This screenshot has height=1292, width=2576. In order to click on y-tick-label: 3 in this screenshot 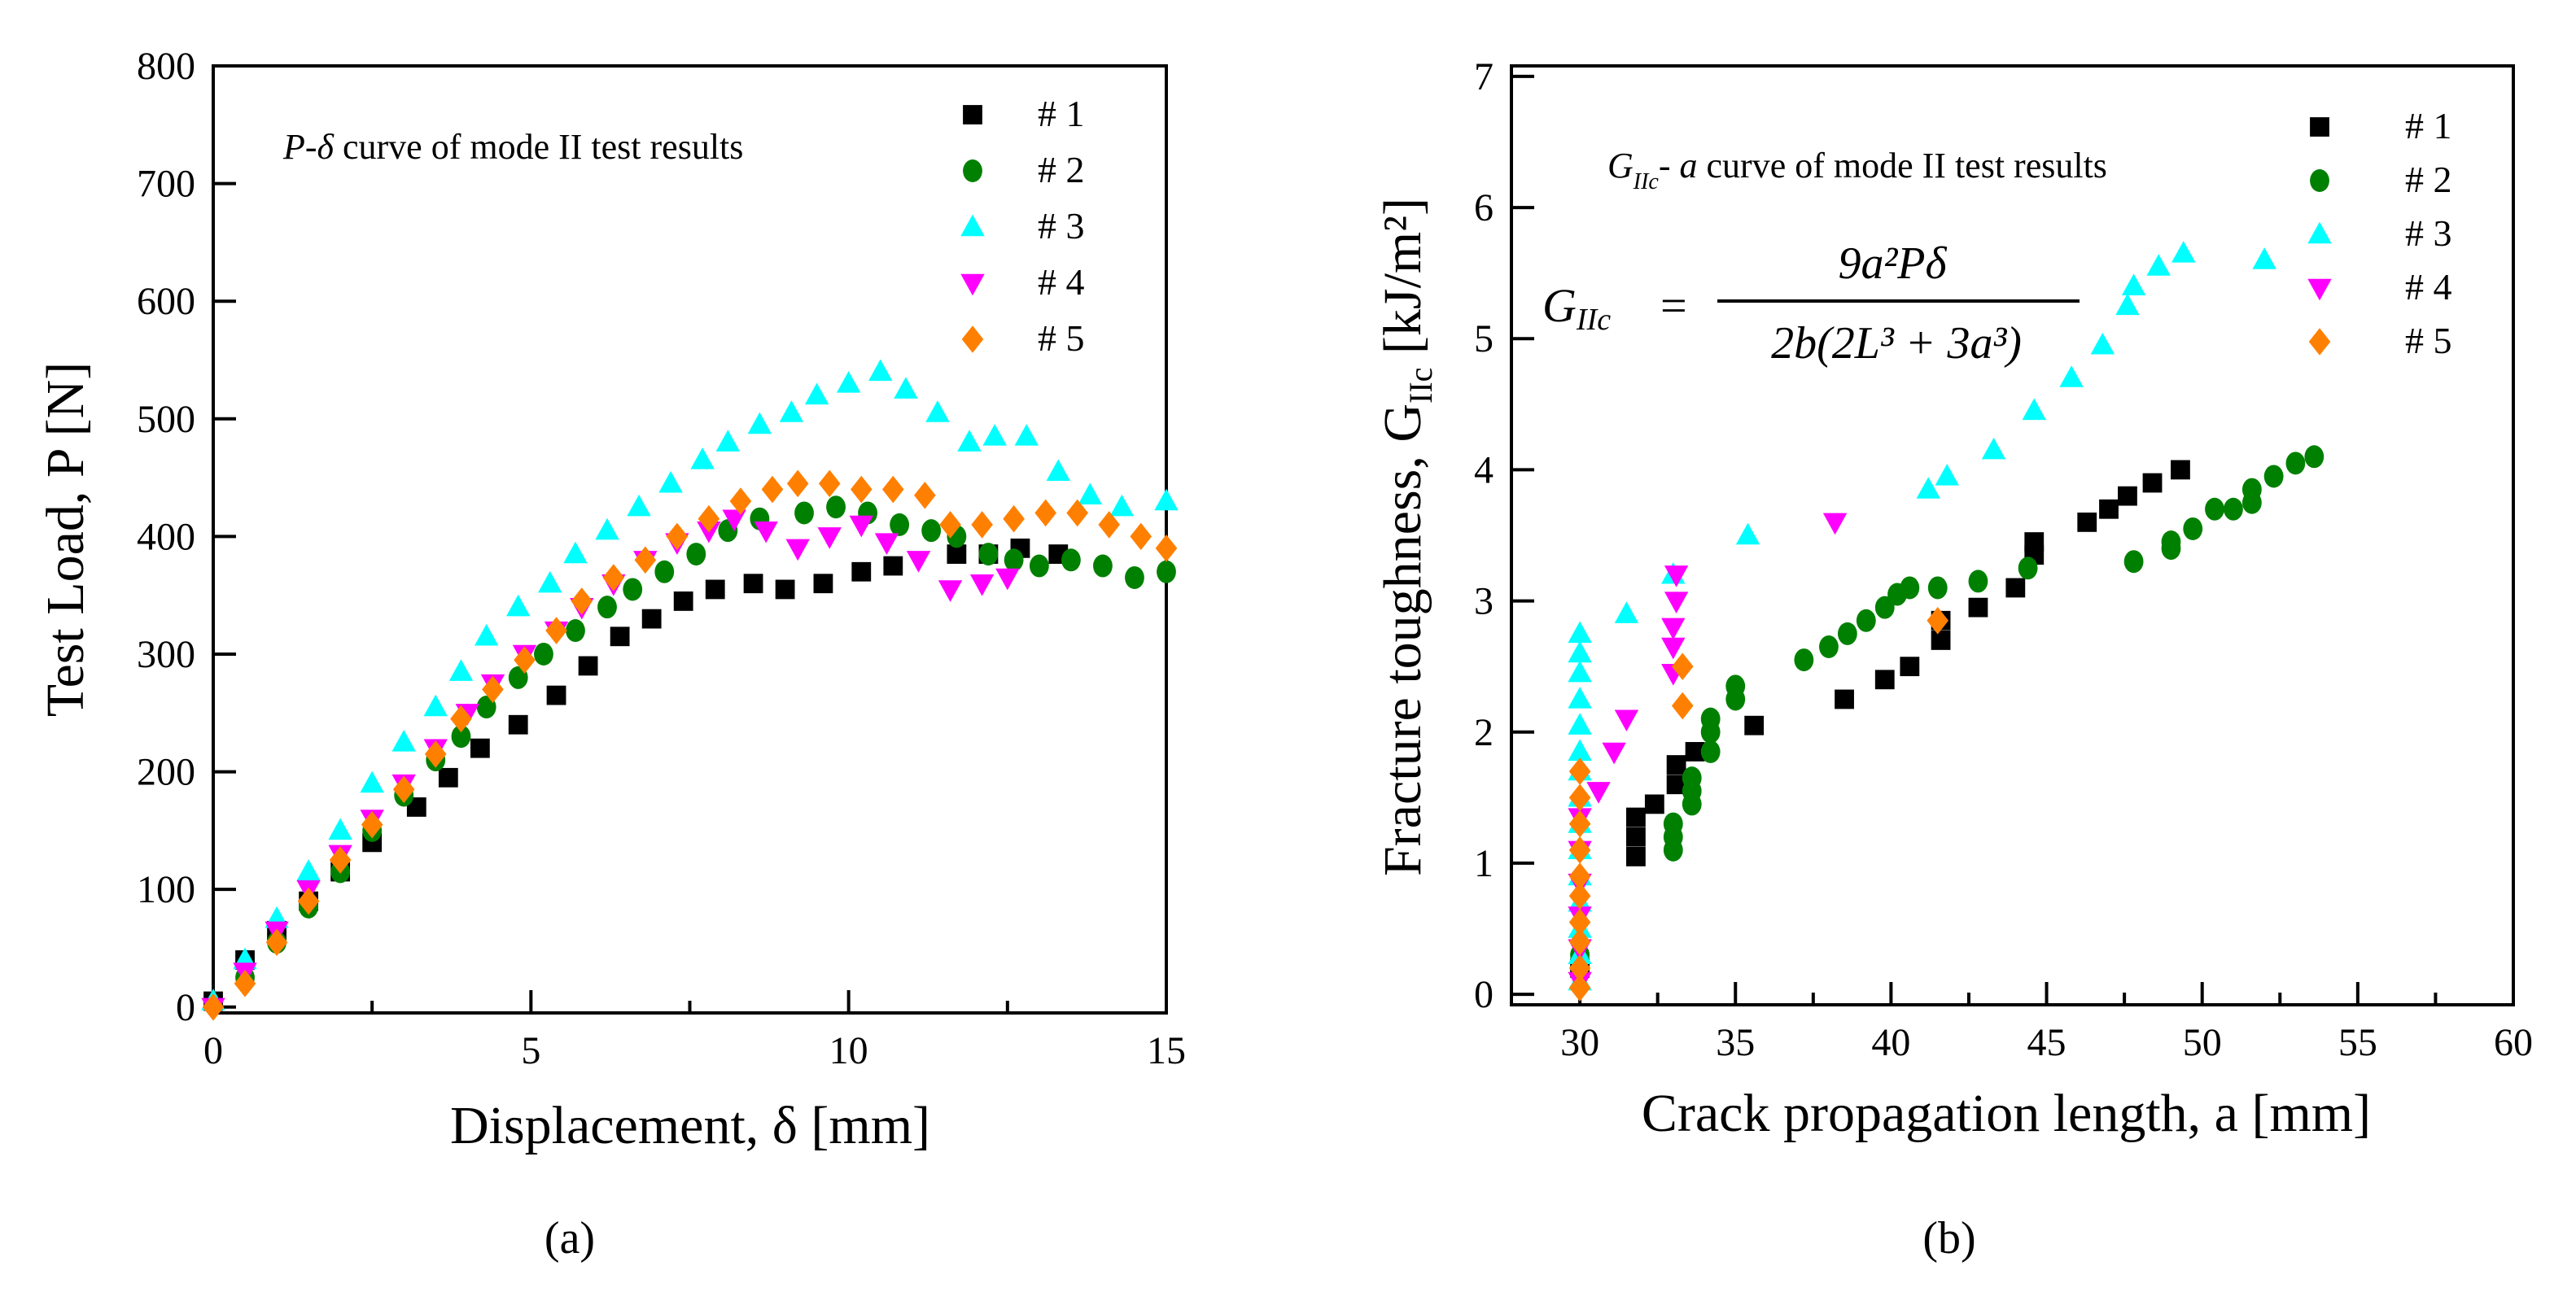, I will do `click(1484, 601)`.